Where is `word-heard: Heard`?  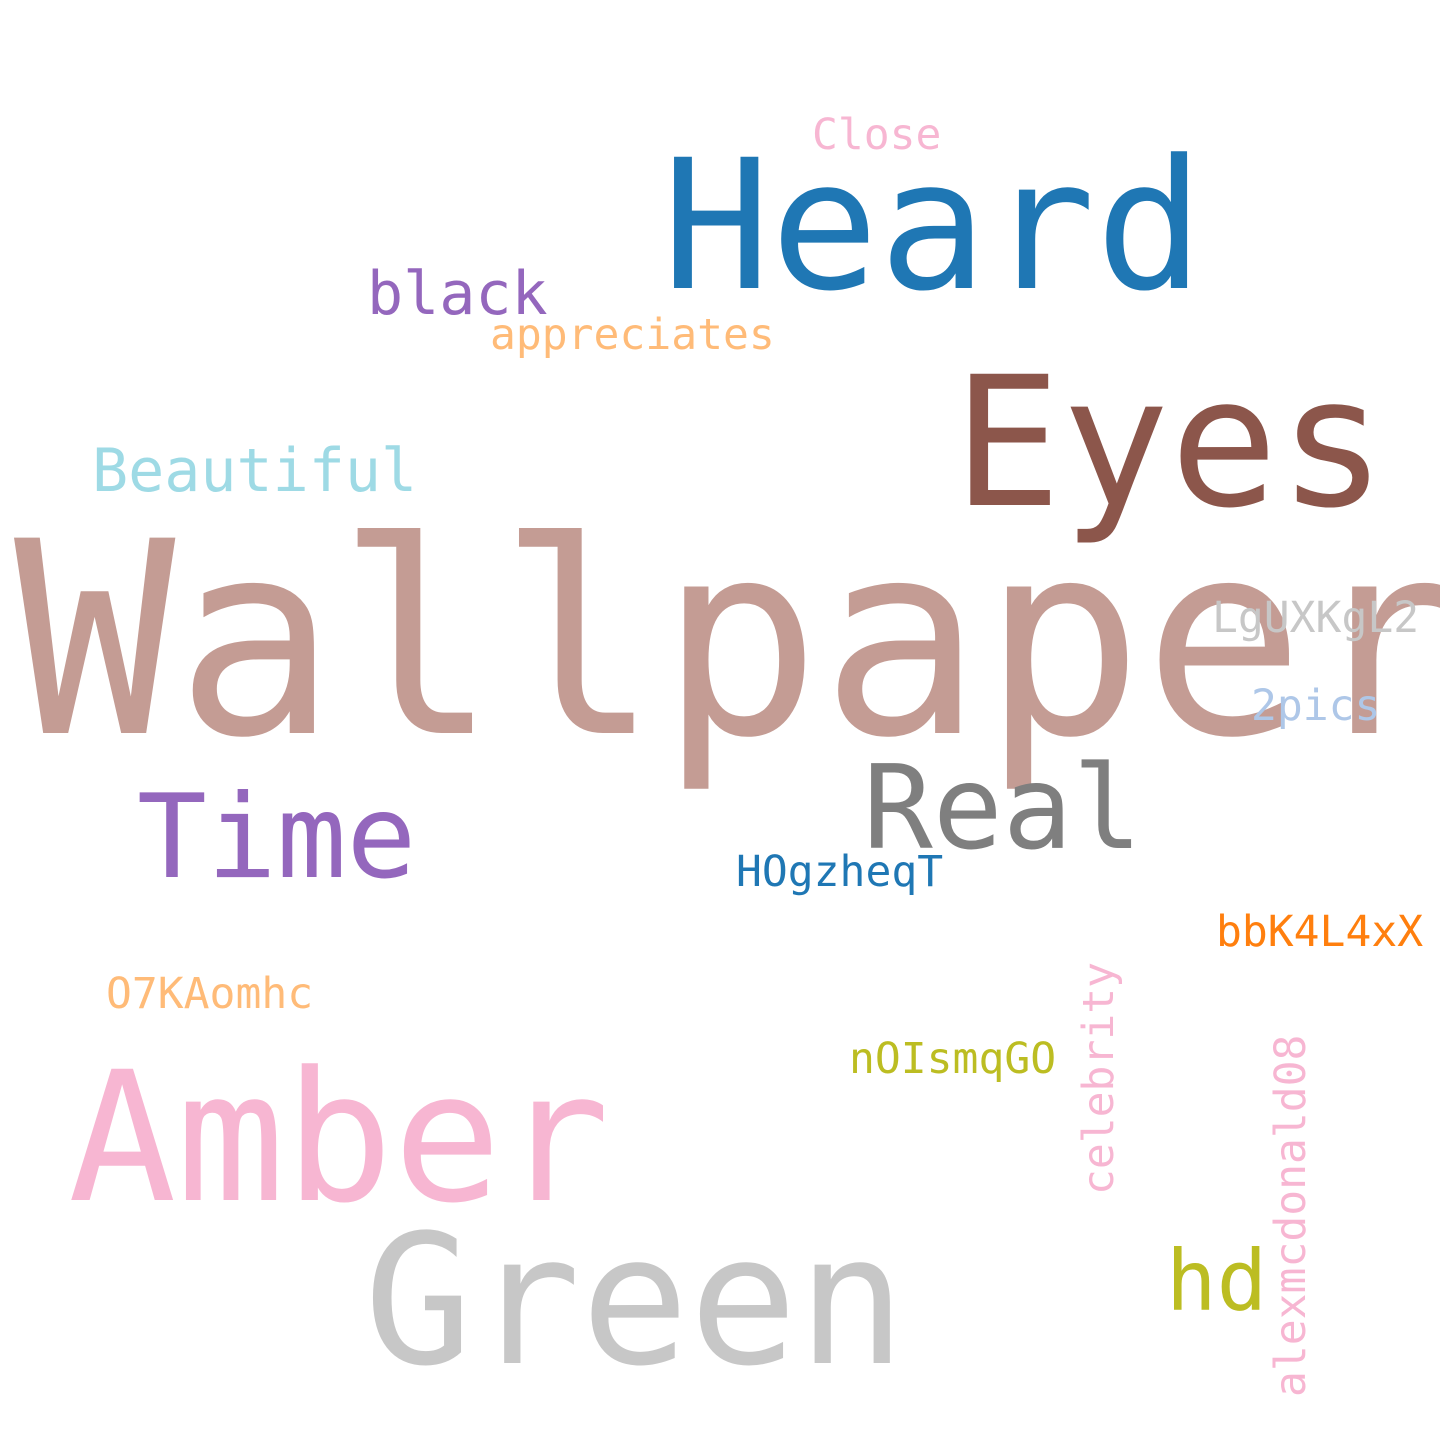 word-heard: Heard is located at coordinates (933, 226).